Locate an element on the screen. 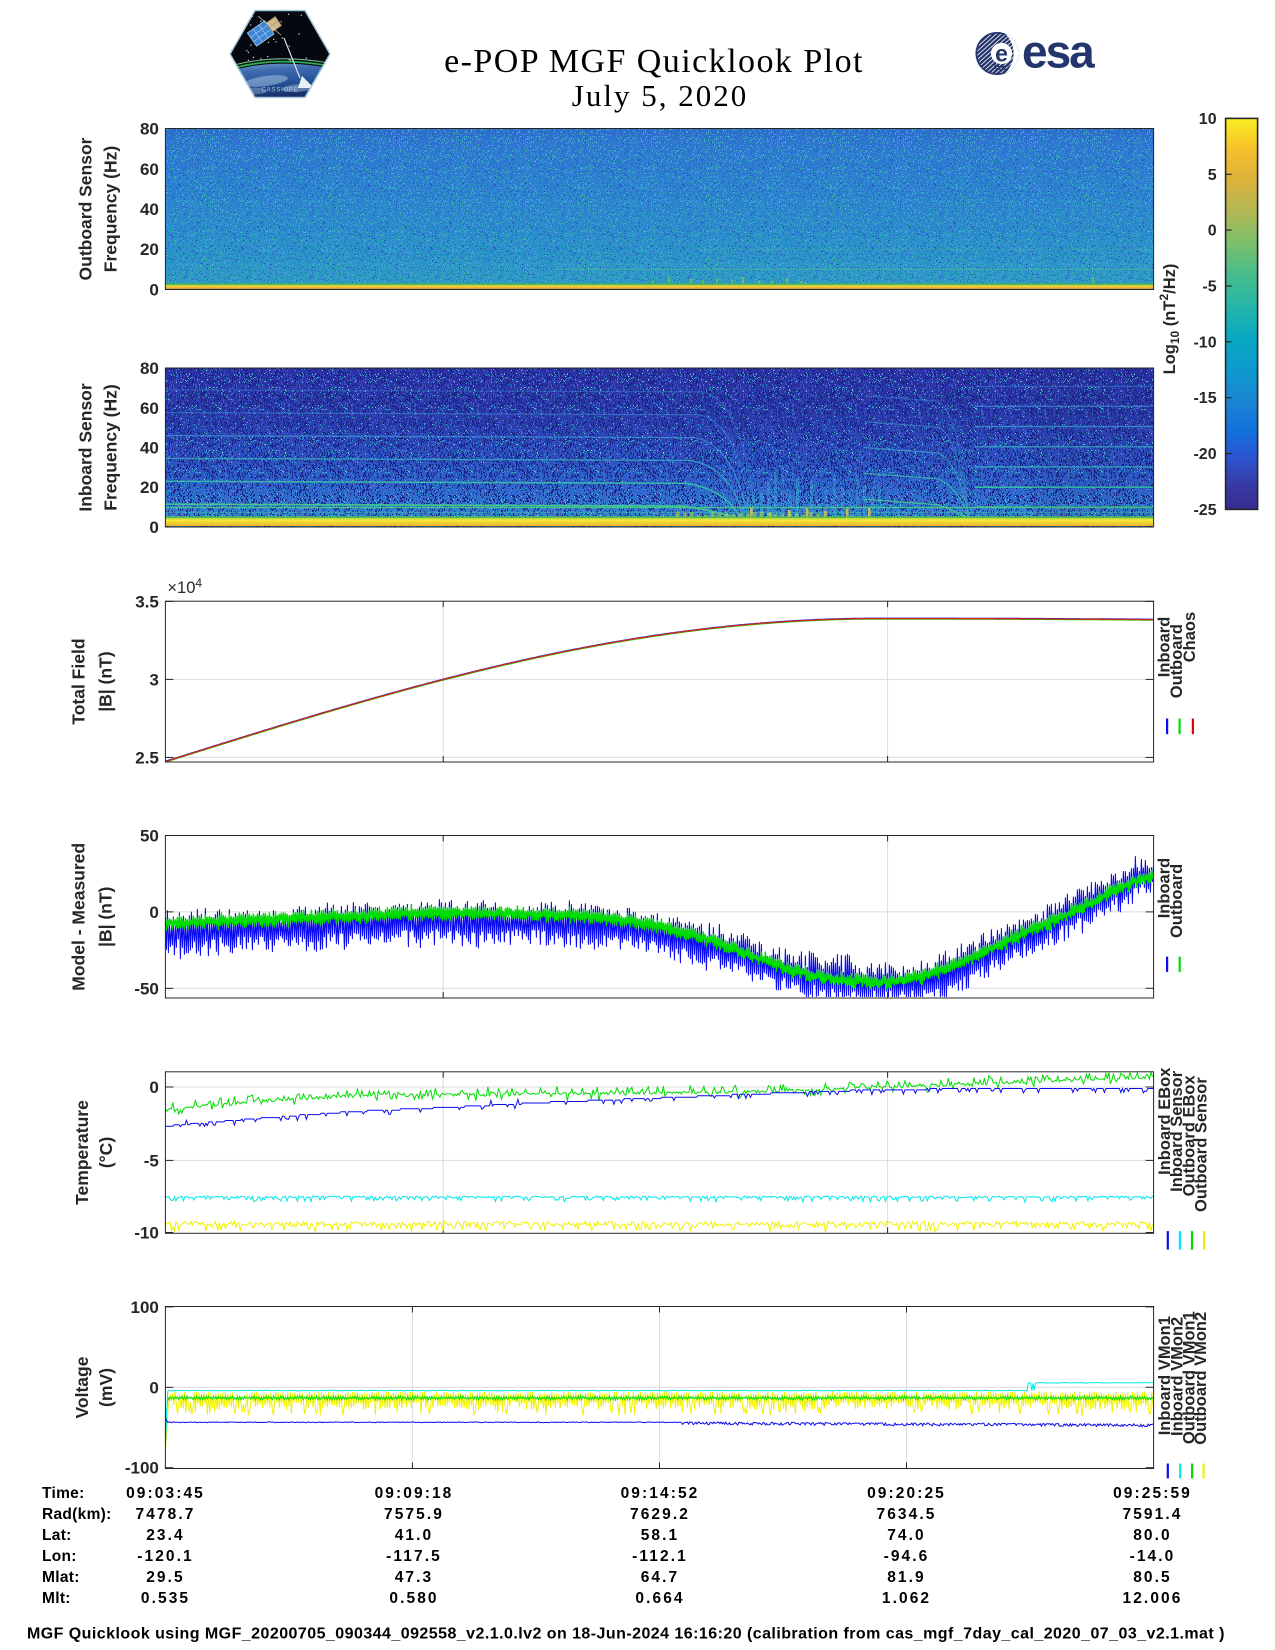  svg-text: 7591.4 is located at coordinates (1152, 1514).